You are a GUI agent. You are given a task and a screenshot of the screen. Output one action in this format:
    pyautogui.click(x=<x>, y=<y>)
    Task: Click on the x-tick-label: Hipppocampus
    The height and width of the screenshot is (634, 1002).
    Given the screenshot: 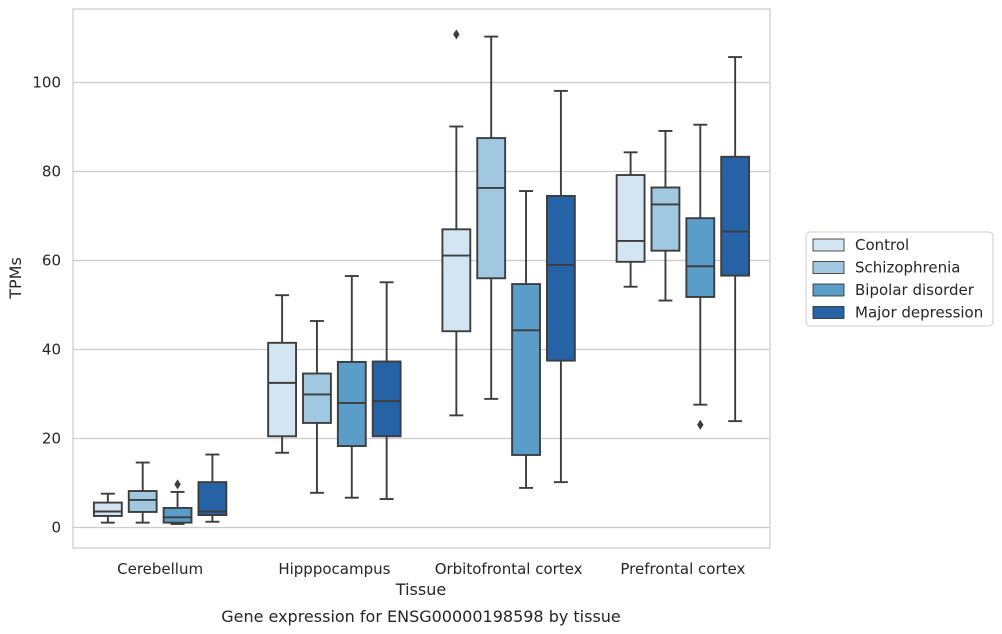 What is the action you would take?
    pyautogui.click(x=334, y=569)
    